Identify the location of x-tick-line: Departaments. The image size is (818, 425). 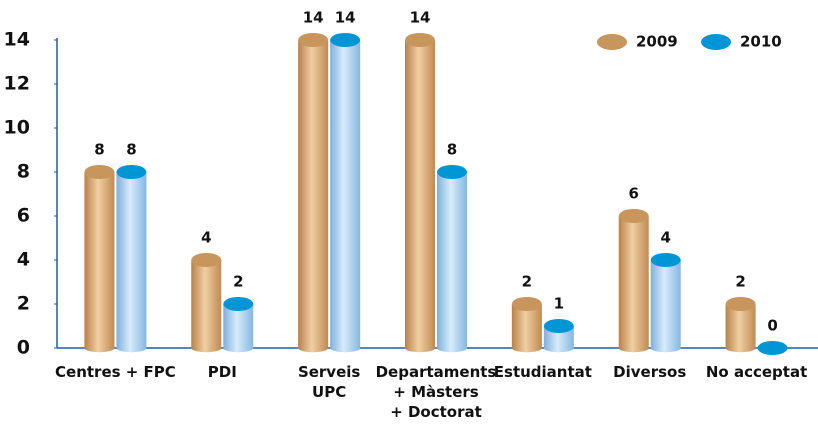
(436, 372).